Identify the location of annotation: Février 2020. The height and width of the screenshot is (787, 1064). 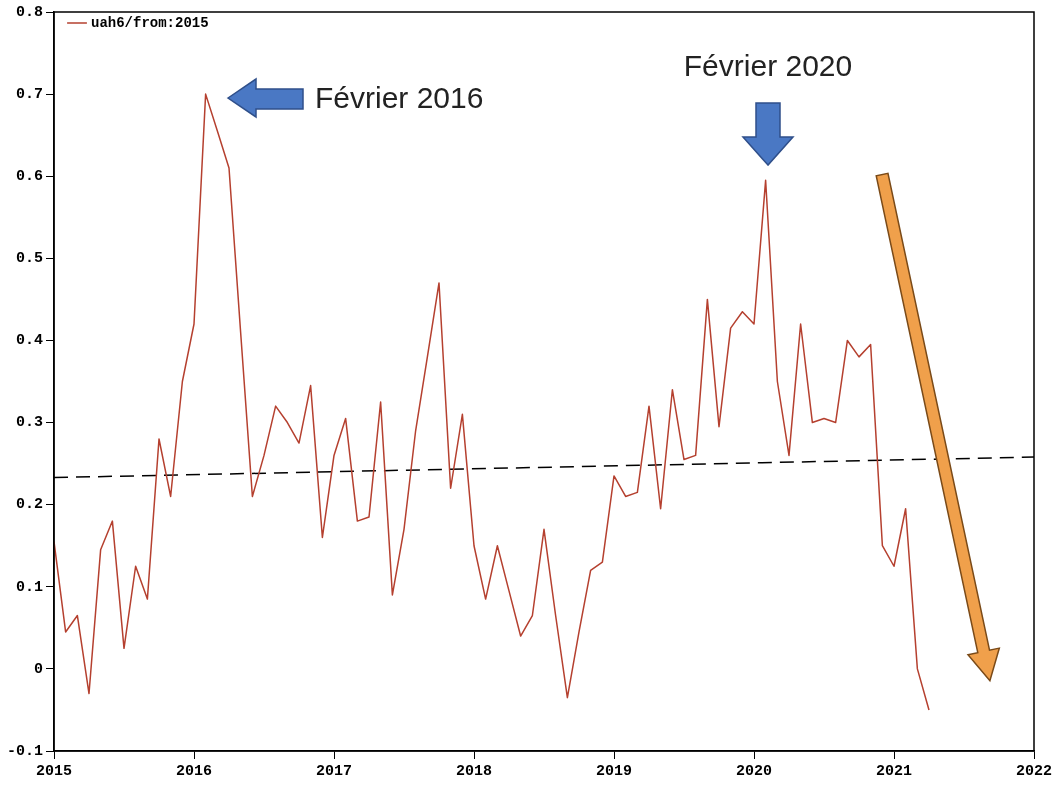
(768, 66).